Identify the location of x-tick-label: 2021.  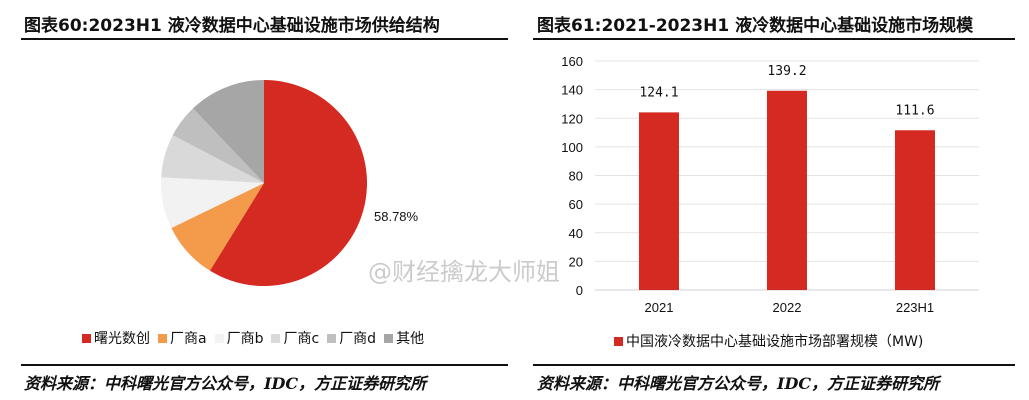
(659, 307).